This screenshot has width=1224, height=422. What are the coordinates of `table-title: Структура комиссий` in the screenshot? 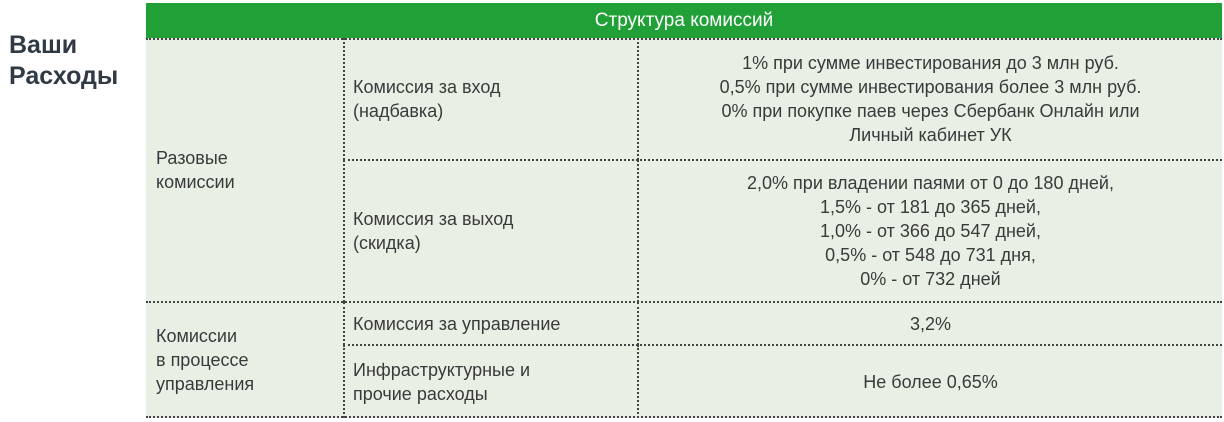 It's located at (684, 20).